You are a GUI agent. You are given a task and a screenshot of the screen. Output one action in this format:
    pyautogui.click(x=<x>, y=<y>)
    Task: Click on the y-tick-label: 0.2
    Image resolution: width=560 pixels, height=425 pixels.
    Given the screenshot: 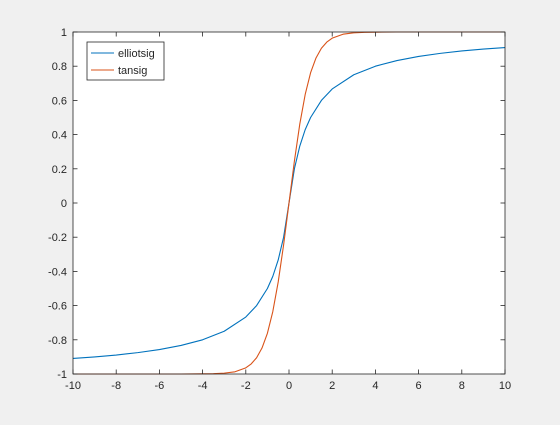 What is the action you would take?
    pyautogui.click(x=59, y=170)
    